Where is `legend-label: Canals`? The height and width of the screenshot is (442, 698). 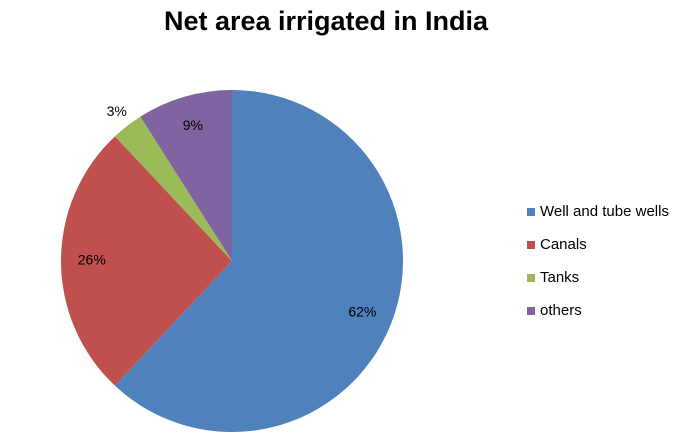
legend-label: Canals is located at coordinates (563, 244).